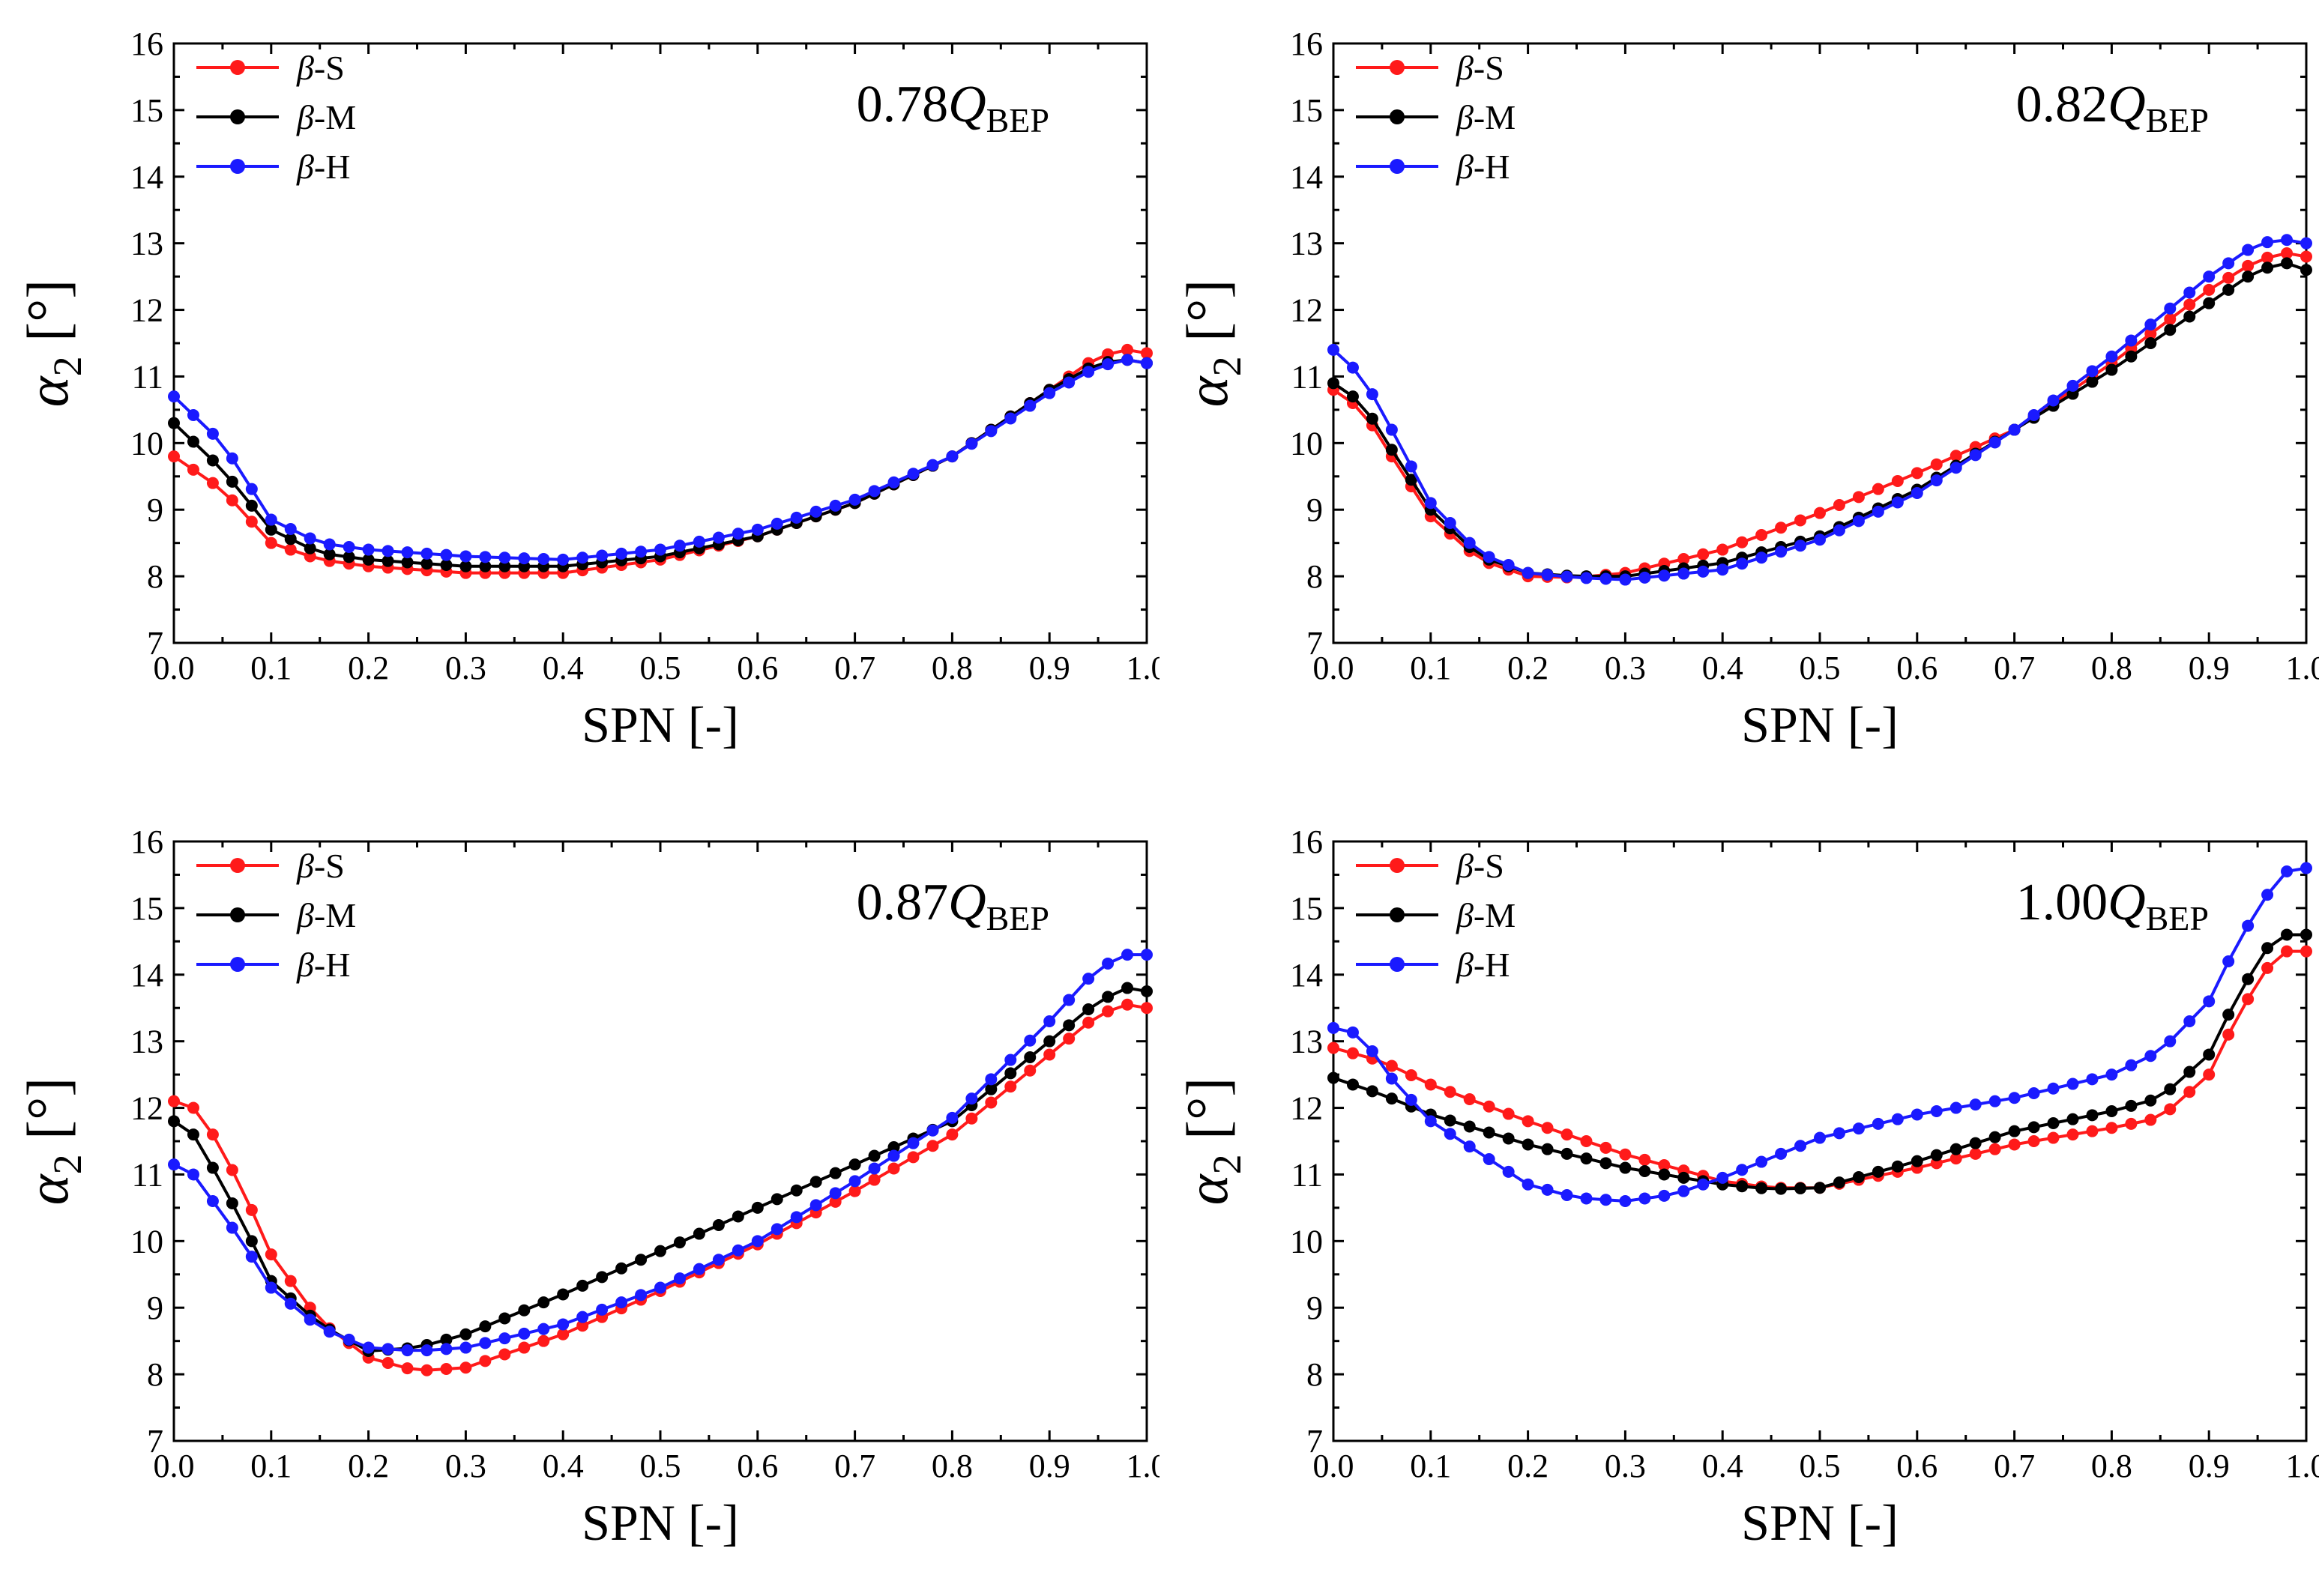 The height and width of the screenshot is (1596, 2319). Describe the element at coordinates (1492, 167) in the screenshot. I see `legend-suffix: -H` at that location.